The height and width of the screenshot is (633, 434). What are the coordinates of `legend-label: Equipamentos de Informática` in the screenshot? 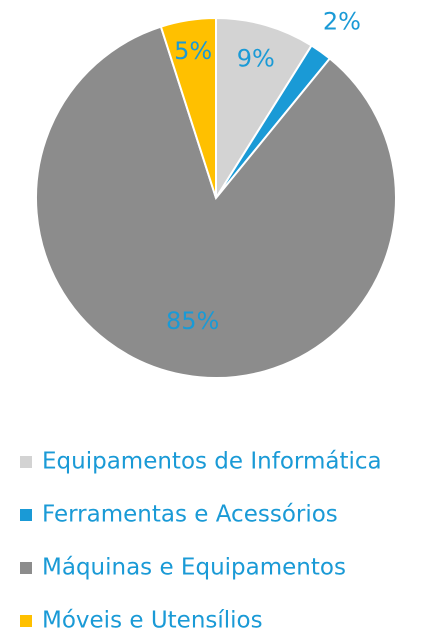 It's located at (212, 462).